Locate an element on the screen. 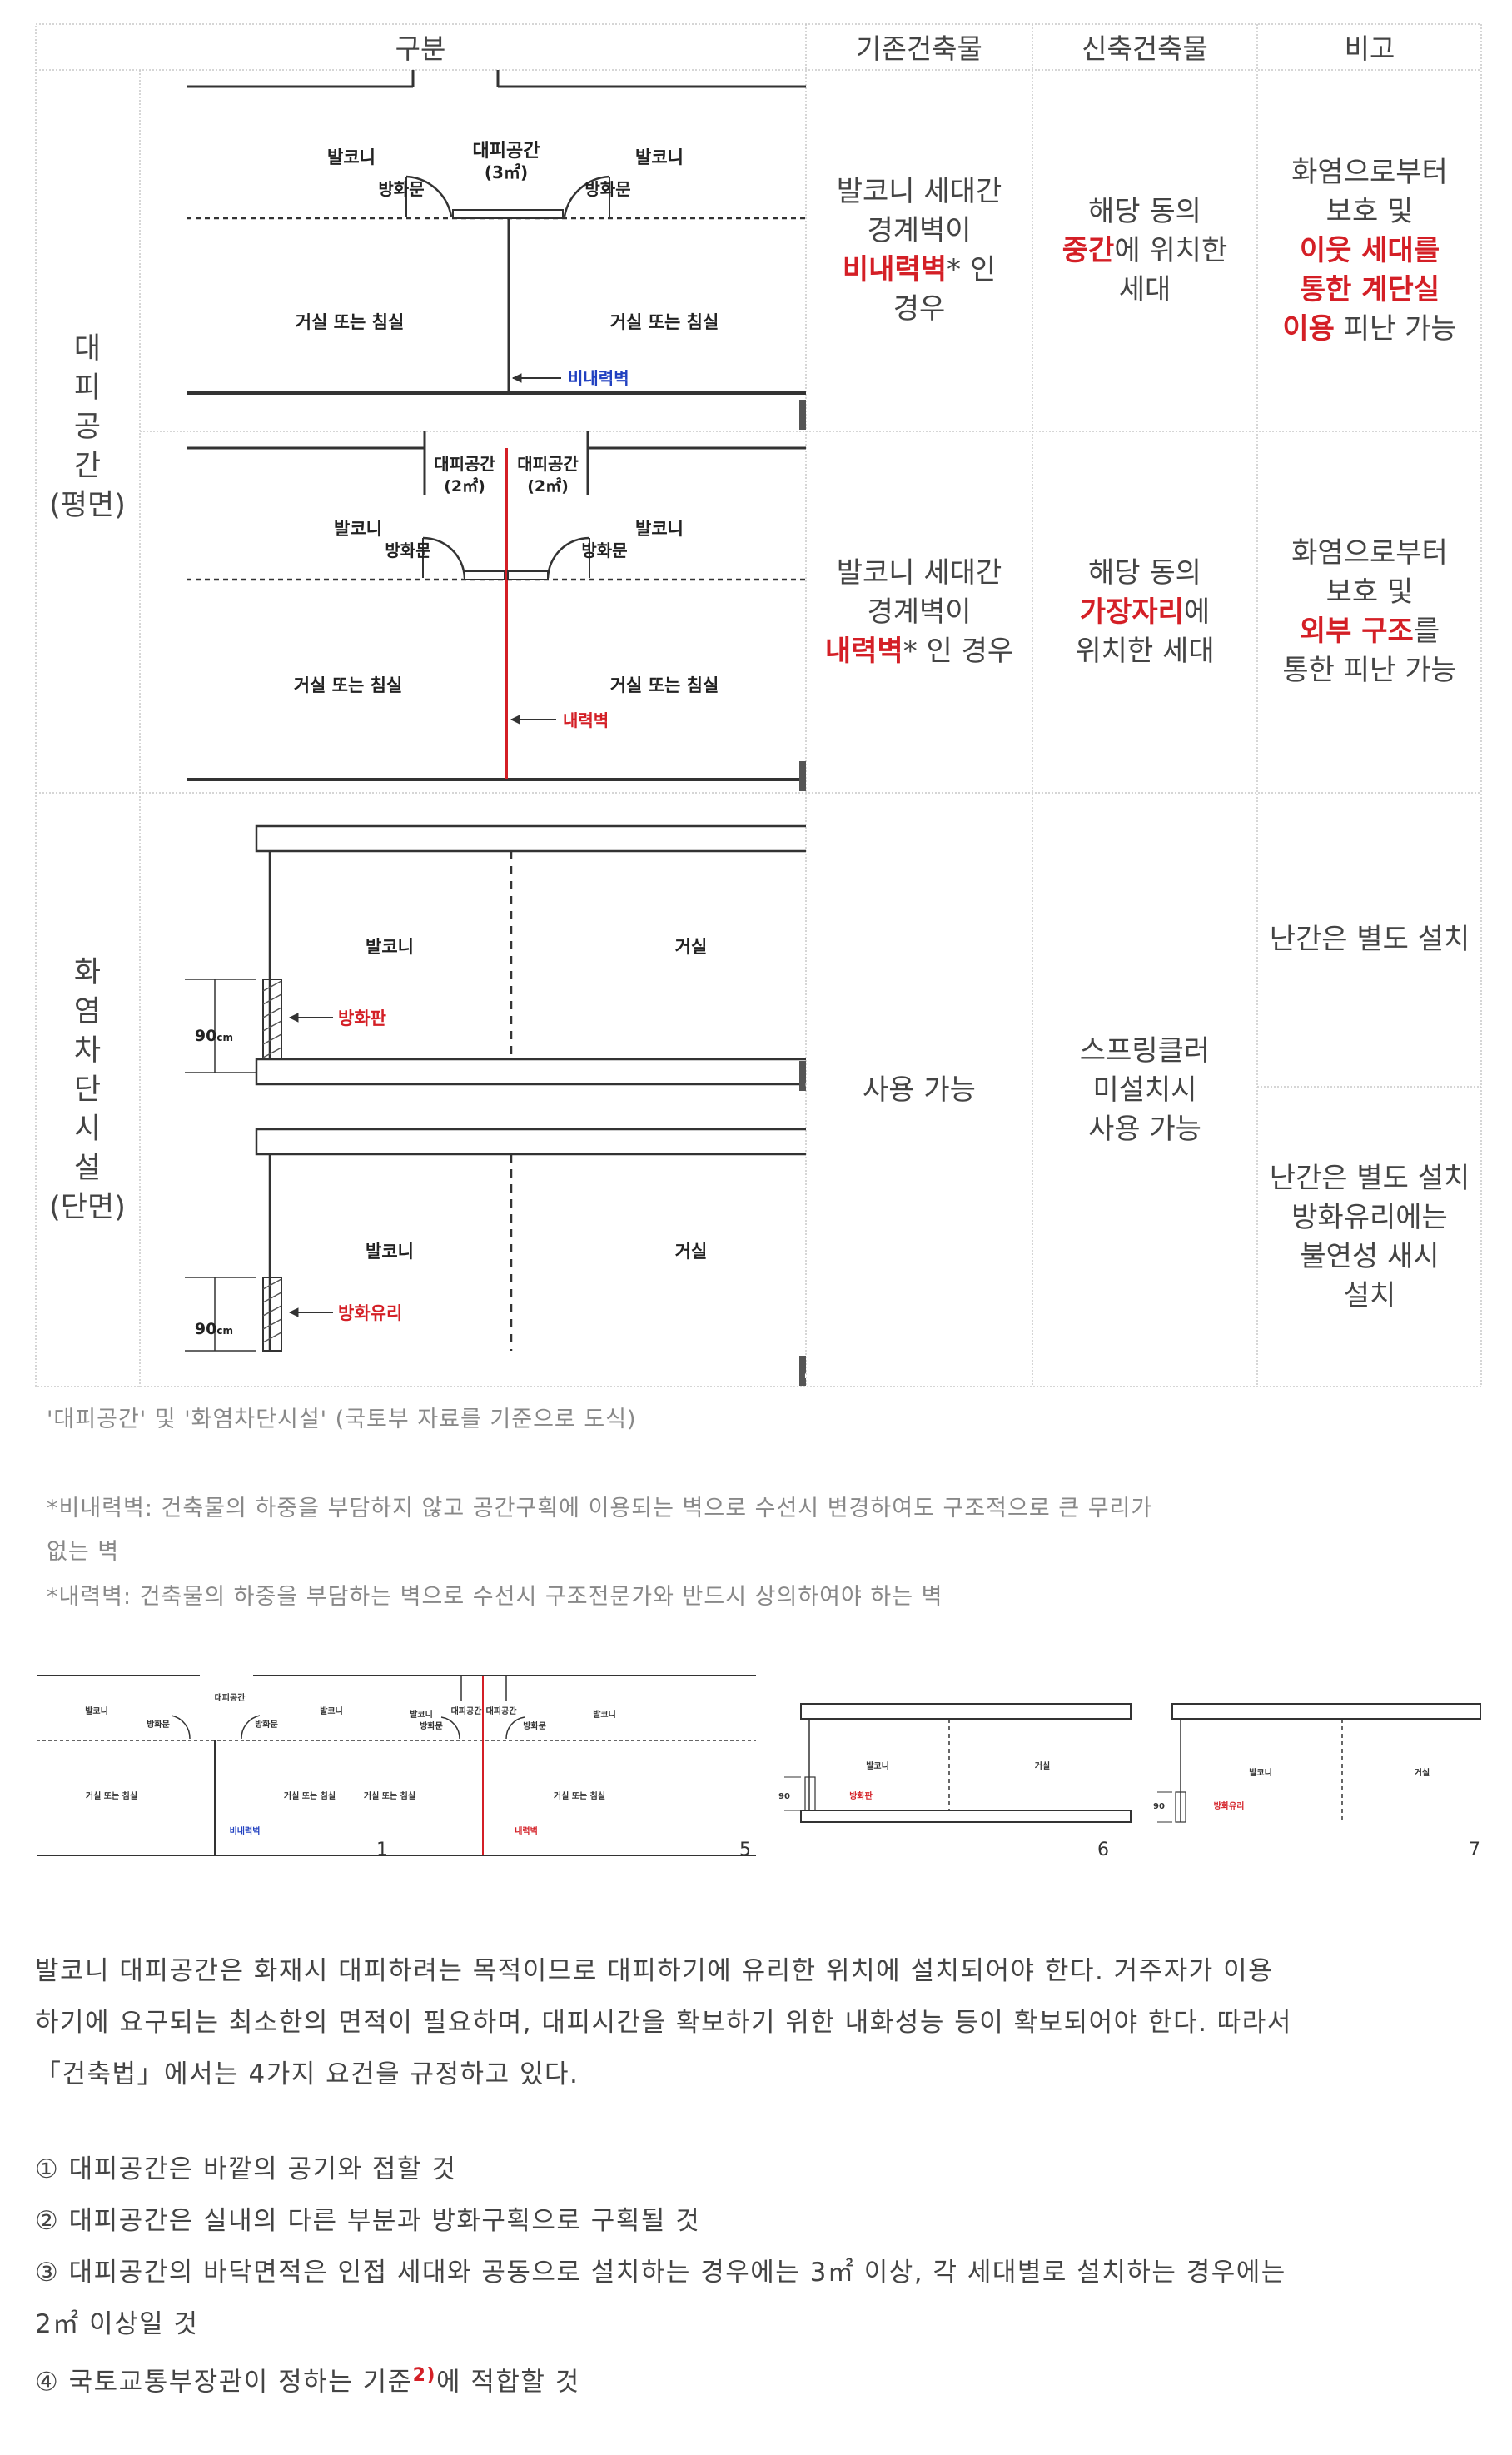  label-shelter-left: 대피공간 is located at coordinates (465, 464).